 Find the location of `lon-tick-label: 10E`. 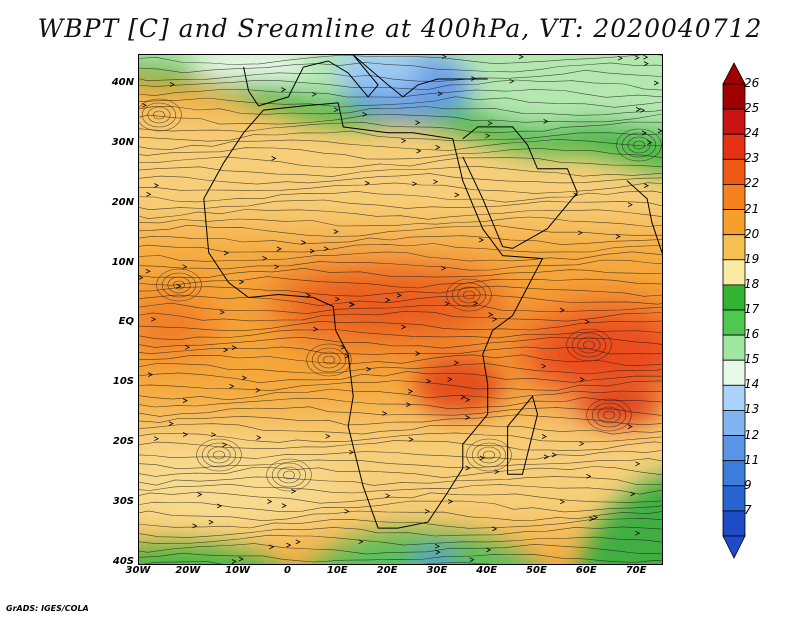

lon-tick-label: 10E is located at coordinates (337, 570).